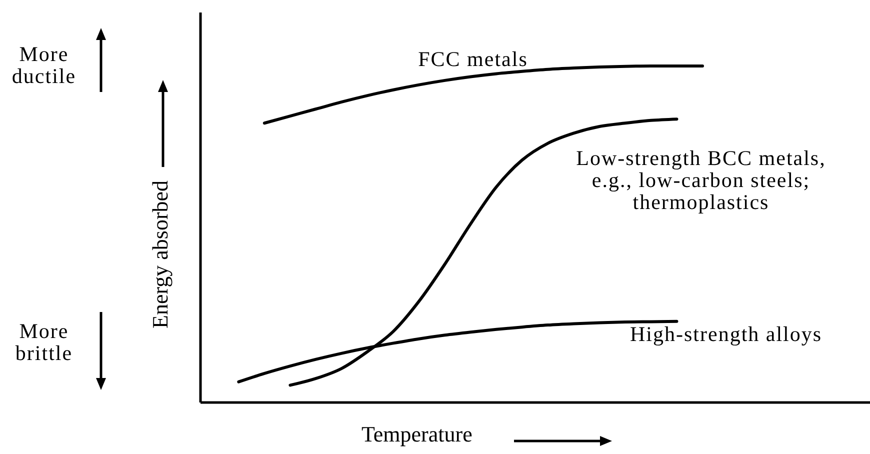  What do you see at coordinates (473, 59) in the screenshot?
I see `series-label: FCC metals` at bounding box center [473, 59].